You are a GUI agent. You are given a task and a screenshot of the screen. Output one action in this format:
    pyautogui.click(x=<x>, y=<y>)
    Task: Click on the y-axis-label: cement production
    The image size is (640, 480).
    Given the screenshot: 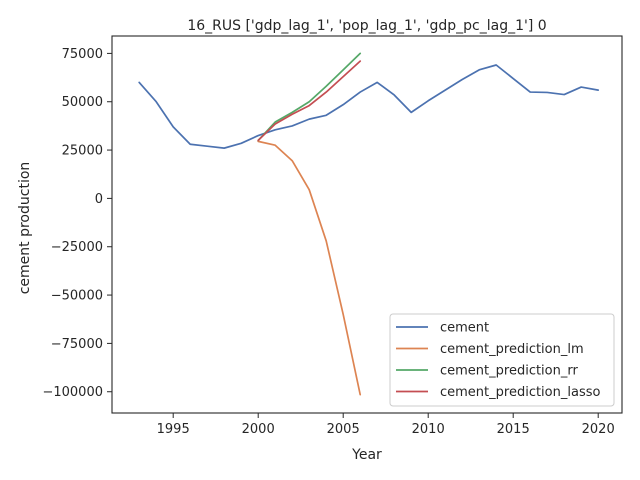 What is the action you would take?
    pyautogui.click(x=25, y=228)
    